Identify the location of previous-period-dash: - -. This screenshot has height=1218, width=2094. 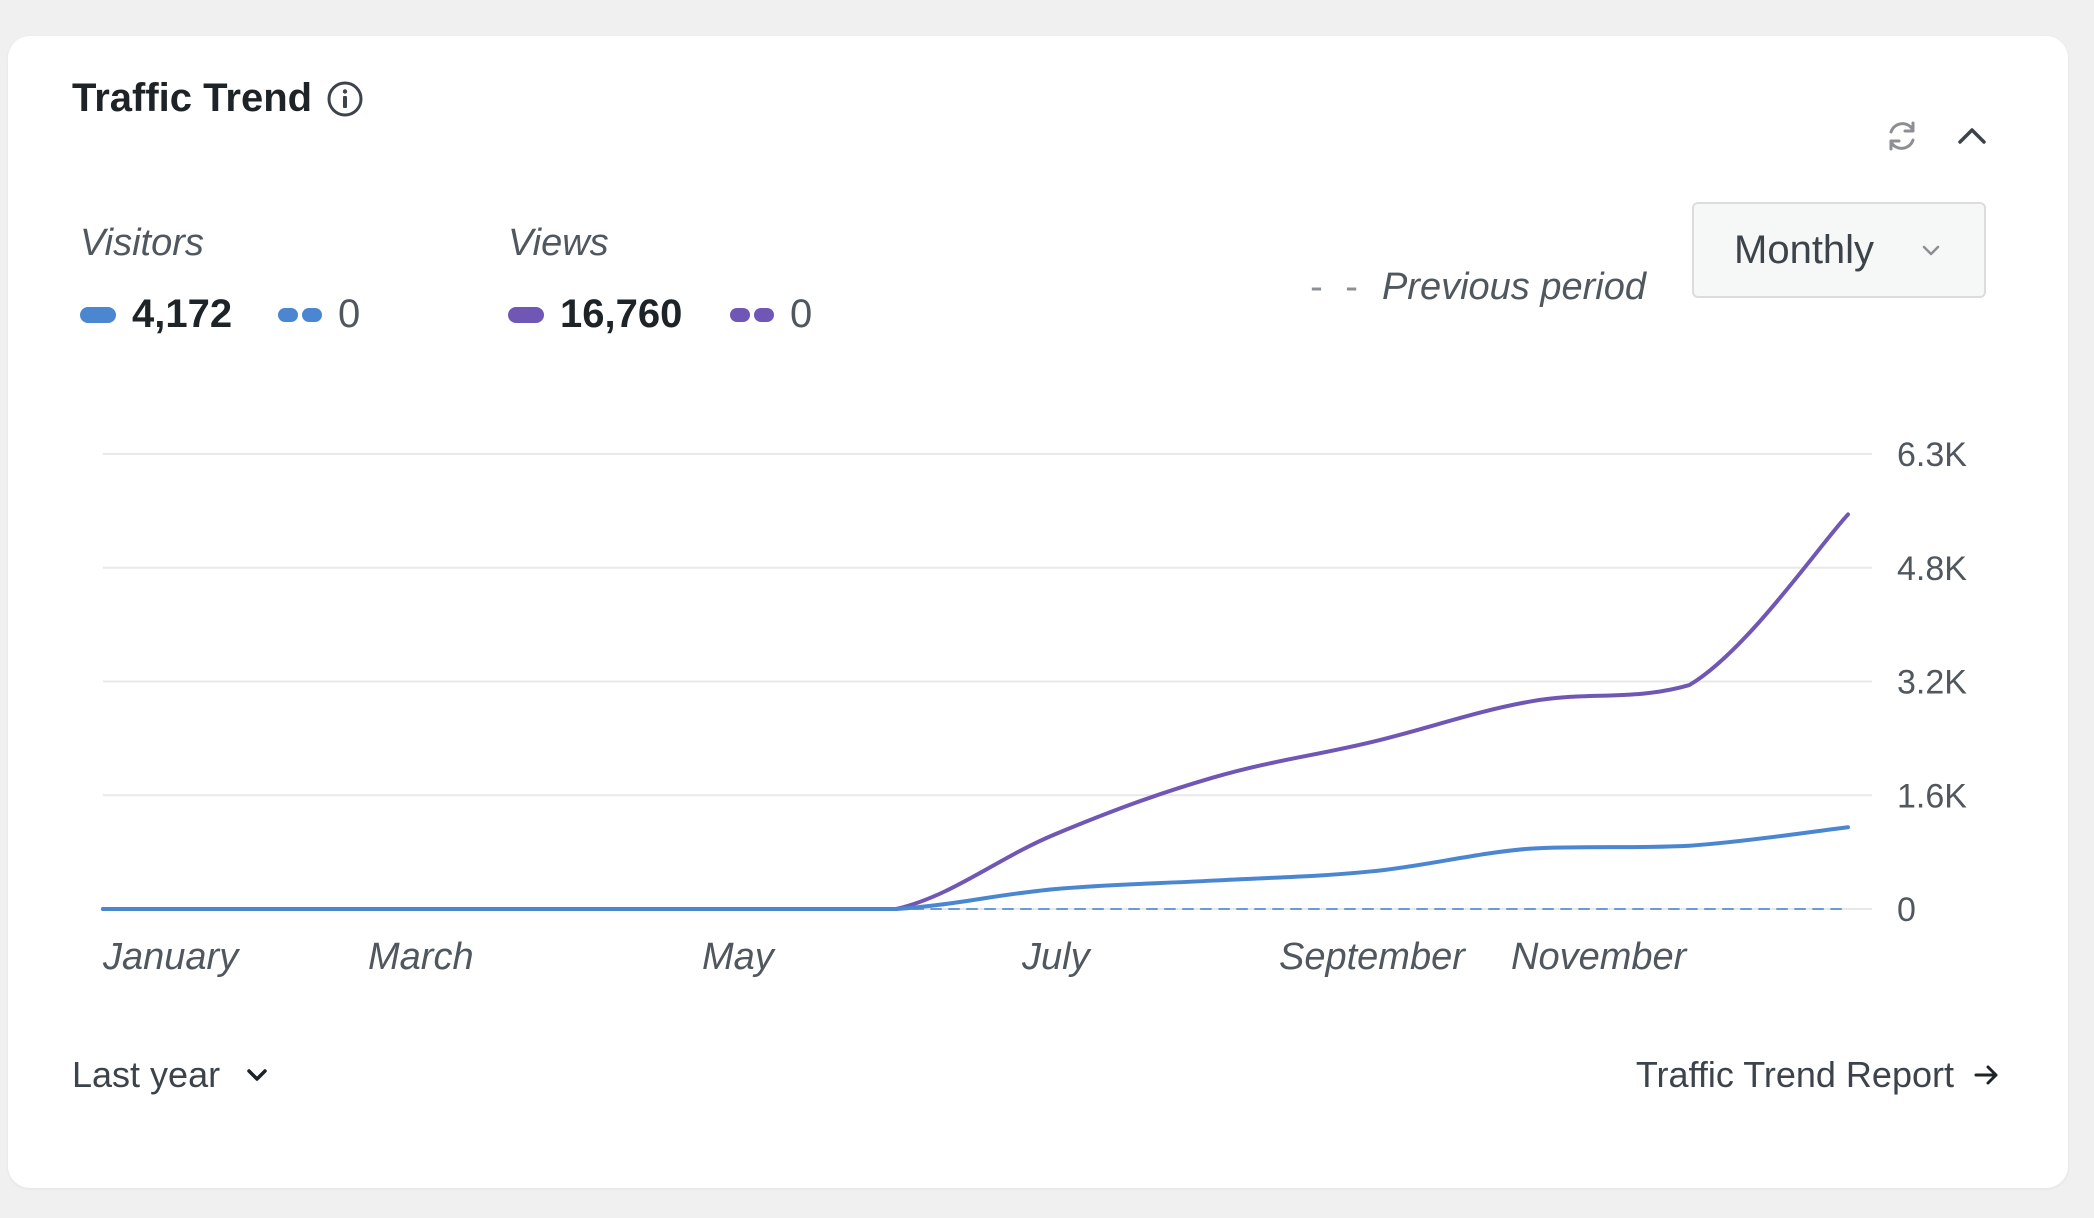
(1337, 287).